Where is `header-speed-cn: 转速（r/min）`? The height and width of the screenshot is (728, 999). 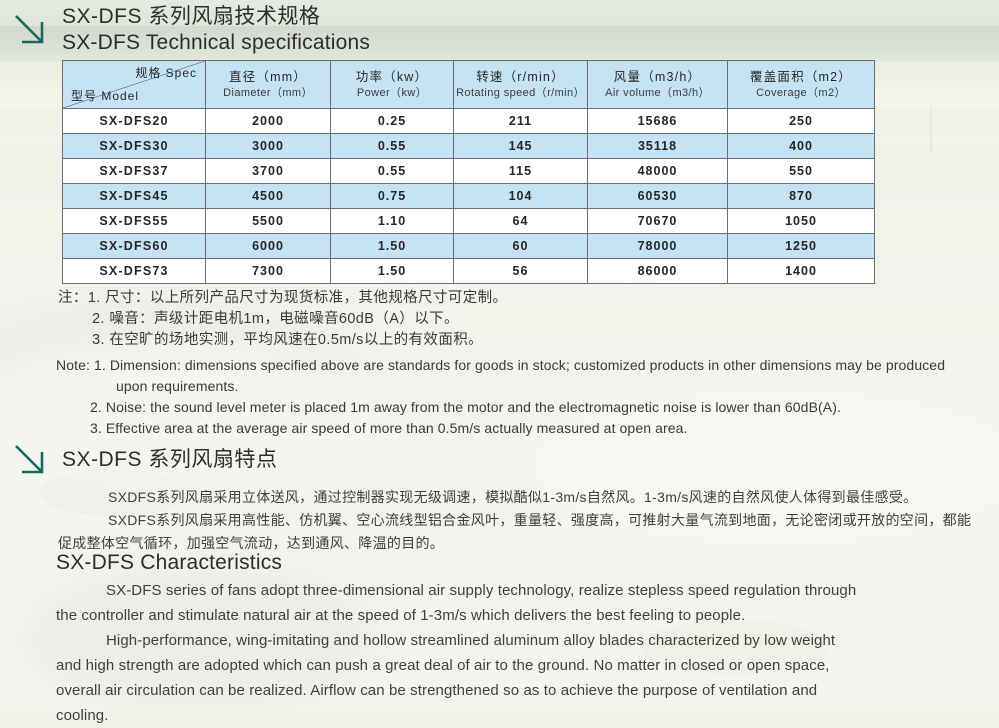 header-speed-cn: 转速（r/min） is located at coordinates (520, 76).